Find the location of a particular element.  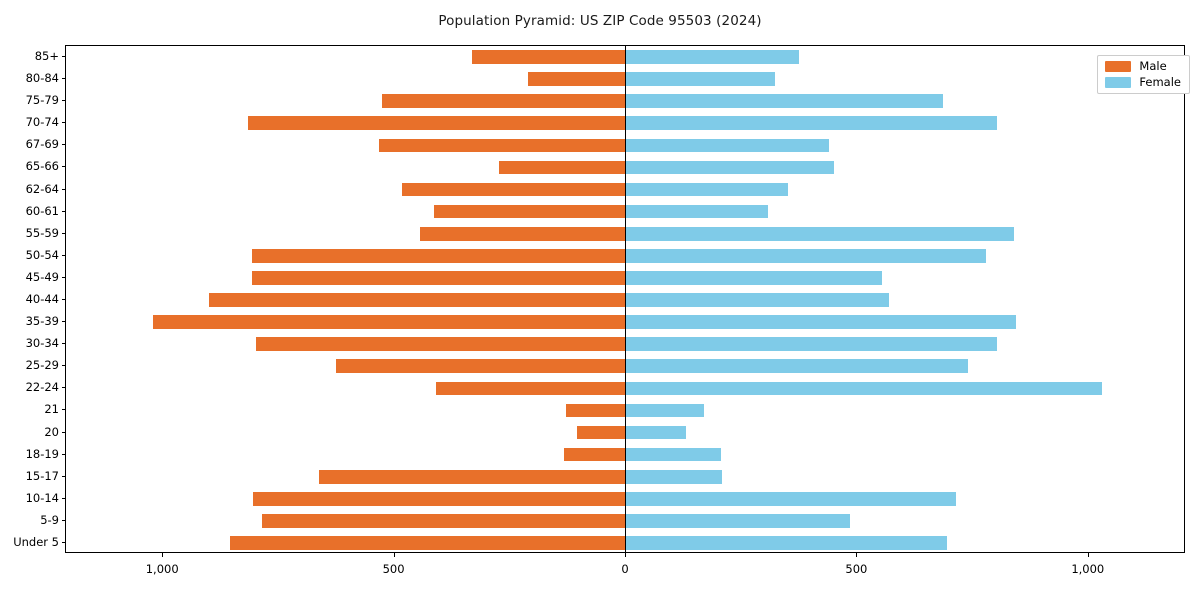

y-axis-label: 60-61 is located at coordinates (42, 210).